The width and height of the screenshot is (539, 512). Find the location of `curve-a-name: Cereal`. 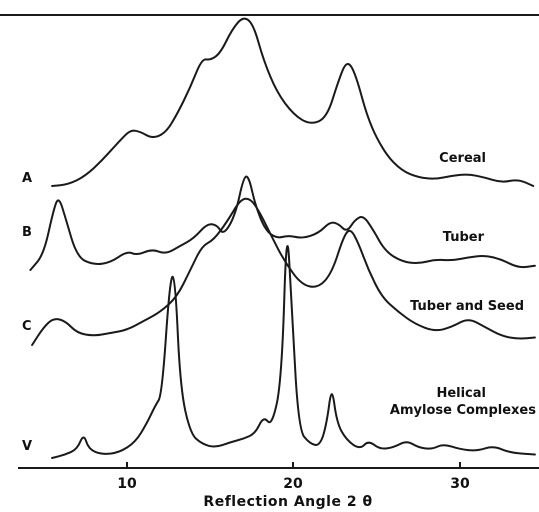

curve-a-name: Cereal is located at coordinates (462, 158).